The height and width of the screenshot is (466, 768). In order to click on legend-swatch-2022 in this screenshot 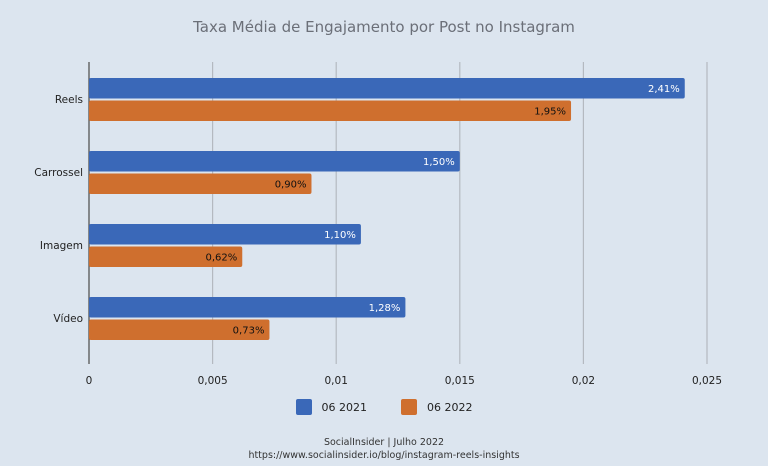, I will do `click(409, 407)`.